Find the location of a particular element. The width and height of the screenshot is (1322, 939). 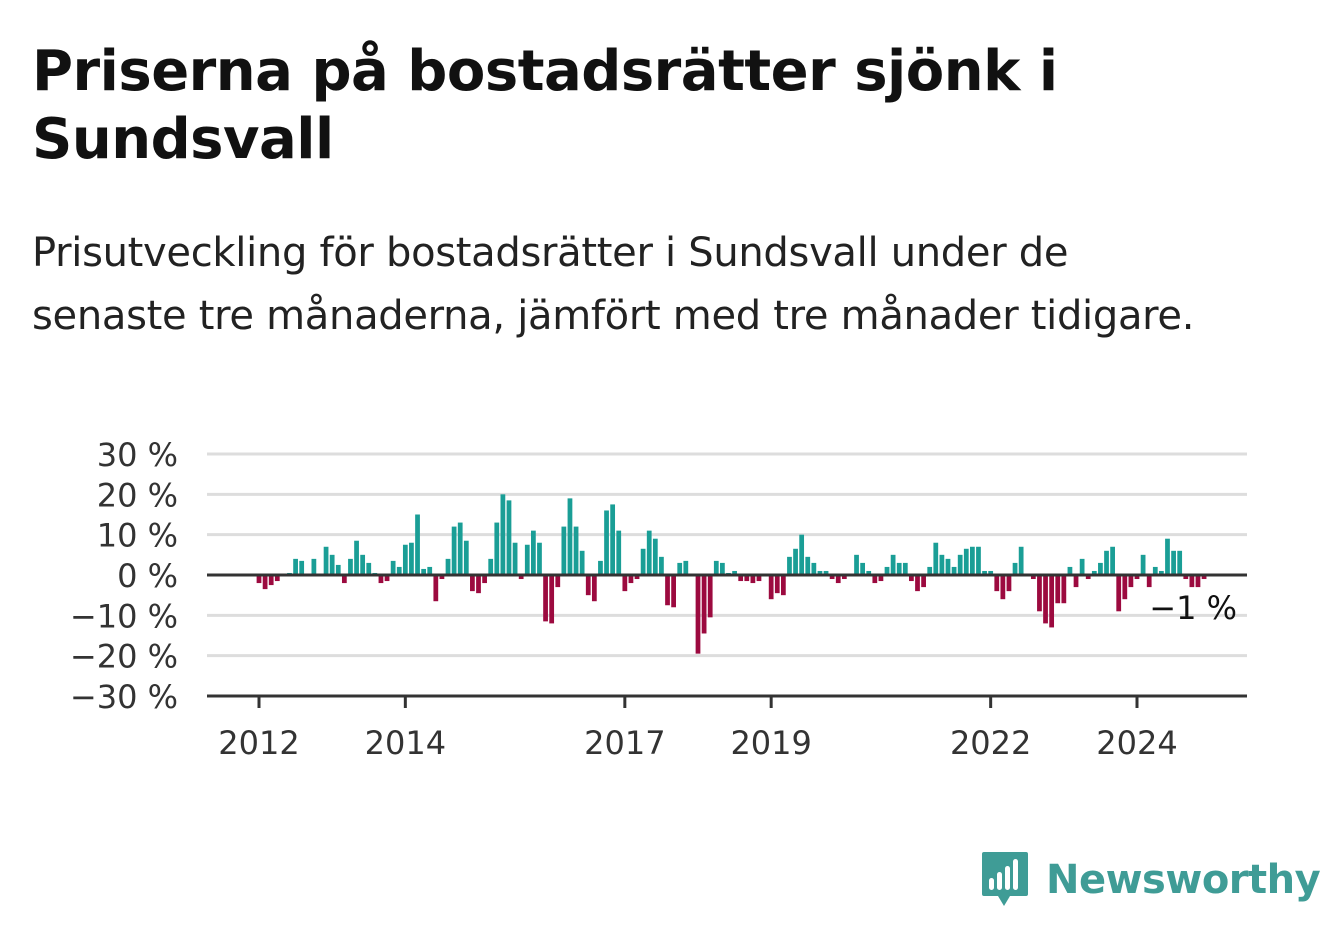

bars is located at coordinates (731, 574).